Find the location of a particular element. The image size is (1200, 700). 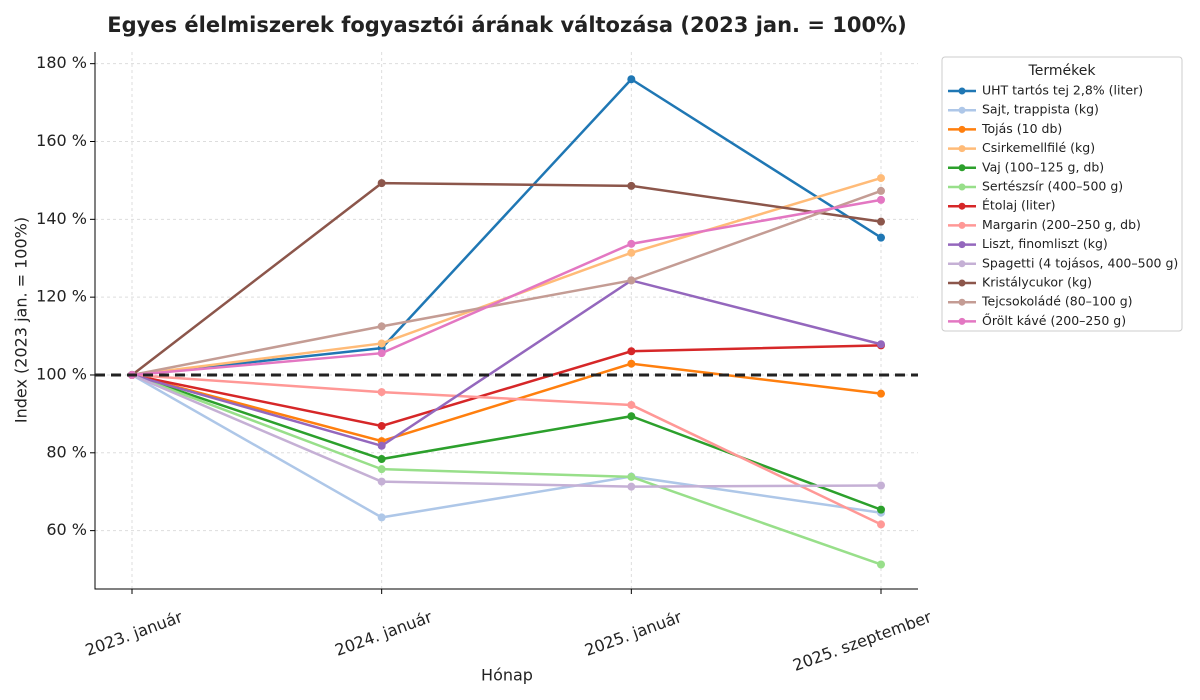

legend-label: Tojás (10 db) is located at coordinates (1021, 128).